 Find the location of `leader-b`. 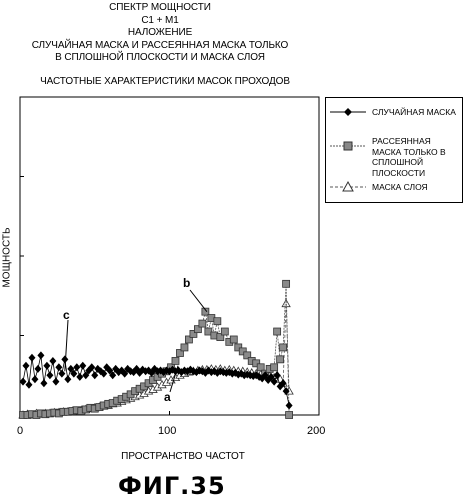

leader-b is located at coordinates (198, 301).